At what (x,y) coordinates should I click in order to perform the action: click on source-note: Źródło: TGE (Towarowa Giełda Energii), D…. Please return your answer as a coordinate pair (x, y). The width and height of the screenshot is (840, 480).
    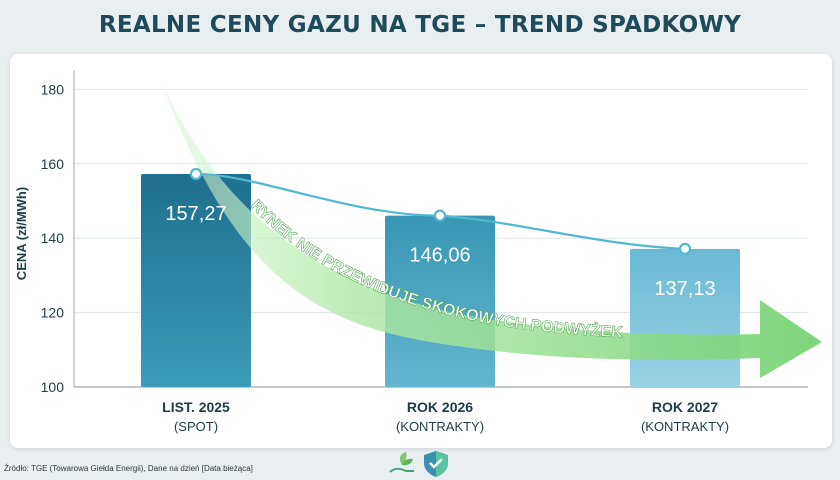
    Looking at the image, I should click on (128, 468).